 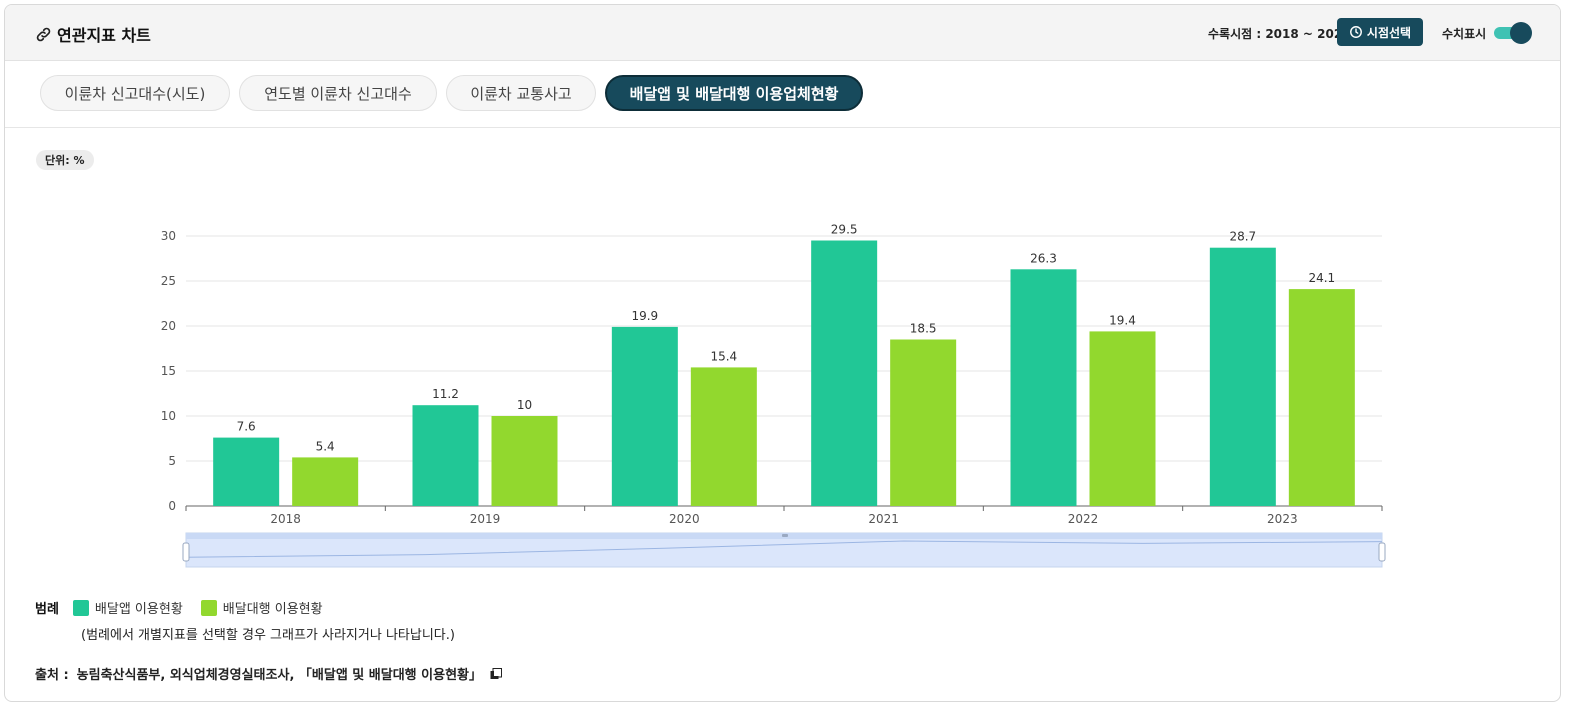 What do you see at coordinates (172, 461) in the screenshot?
I see `y-tick-label: 5` at bounding box center [172, 461].